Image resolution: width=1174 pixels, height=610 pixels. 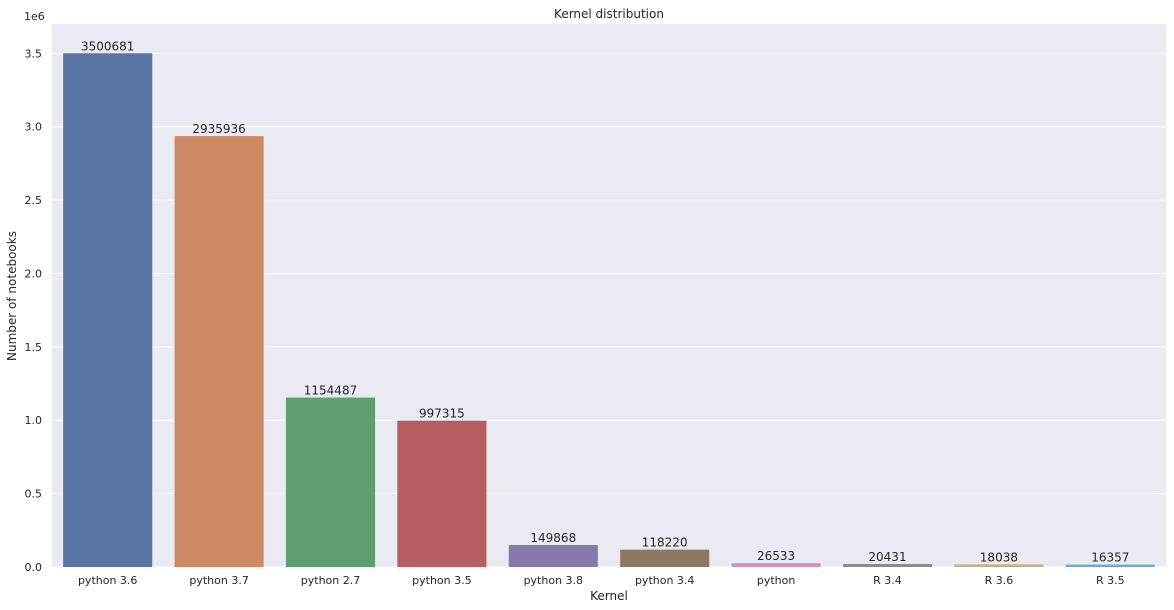 I want to click on data-label: 997315, so click(x=442, y=414).